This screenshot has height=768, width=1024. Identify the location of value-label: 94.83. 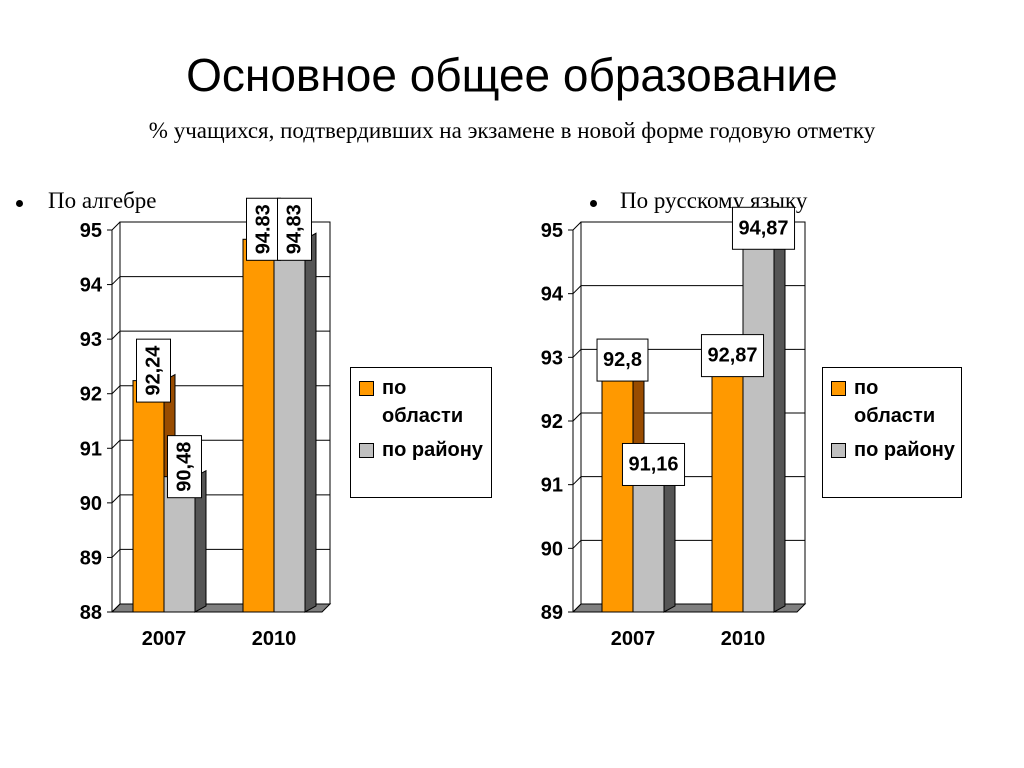
(263, 229).